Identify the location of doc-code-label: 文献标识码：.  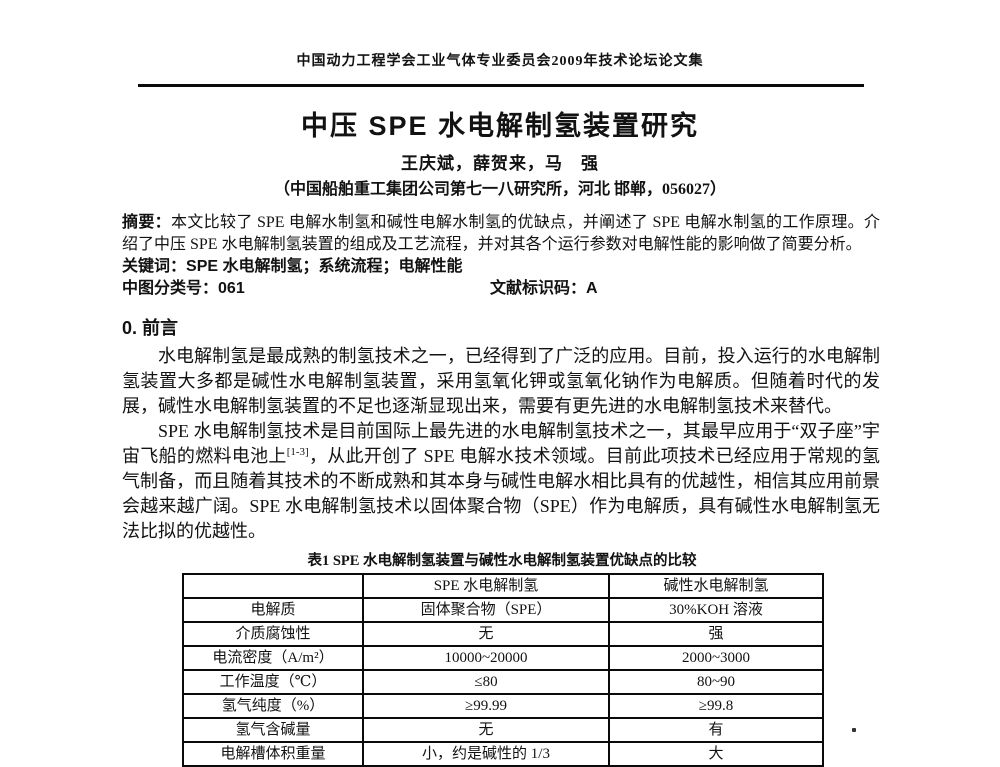
(538, 288).